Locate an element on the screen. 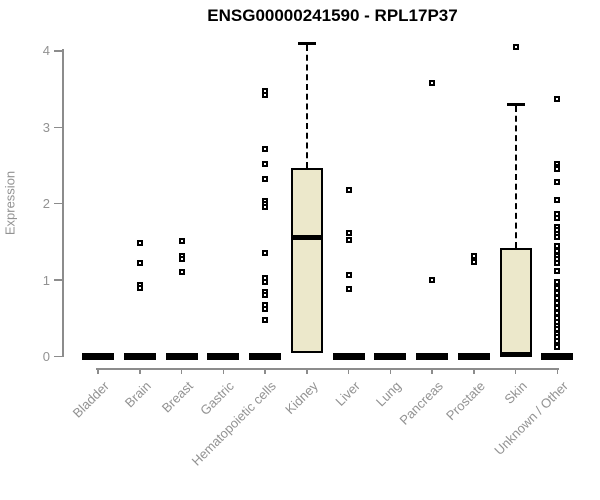 Image resolution: width=600 pixels, height=500 pixels. chart-title: ENSG00000241590 - RPL17P37 is located at coordinates (332, 15).